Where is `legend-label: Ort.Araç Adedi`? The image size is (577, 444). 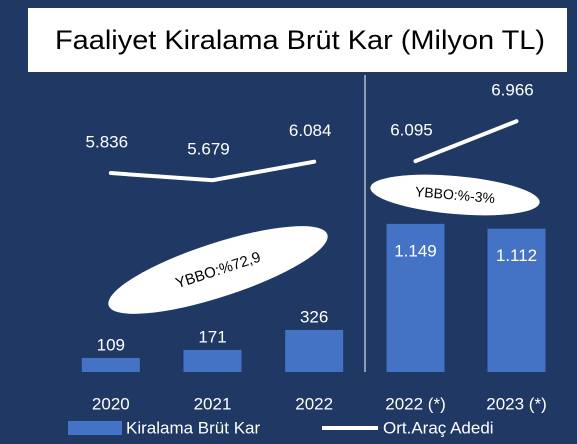
legend-label: Ort.Araç Adedi is located at coordinates (438, 427).